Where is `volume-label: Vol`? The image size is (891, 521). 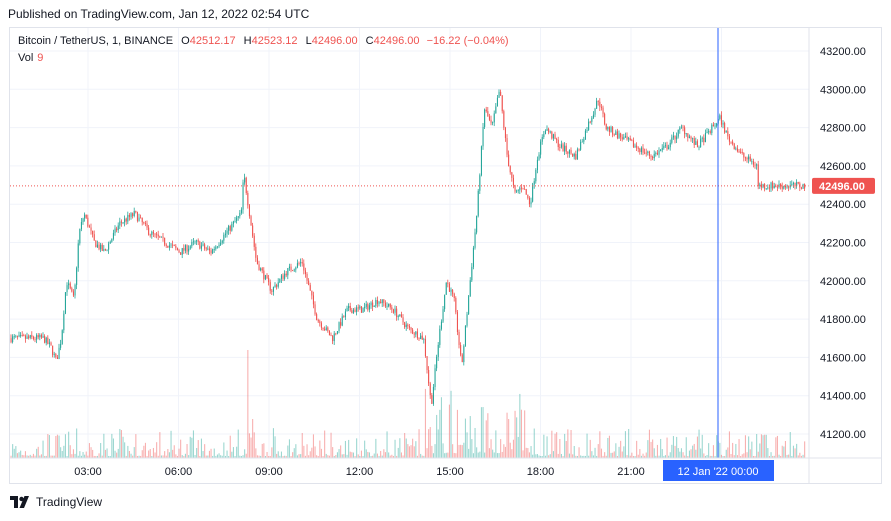 volume-label: Vol is located at coordinates (26, 58).